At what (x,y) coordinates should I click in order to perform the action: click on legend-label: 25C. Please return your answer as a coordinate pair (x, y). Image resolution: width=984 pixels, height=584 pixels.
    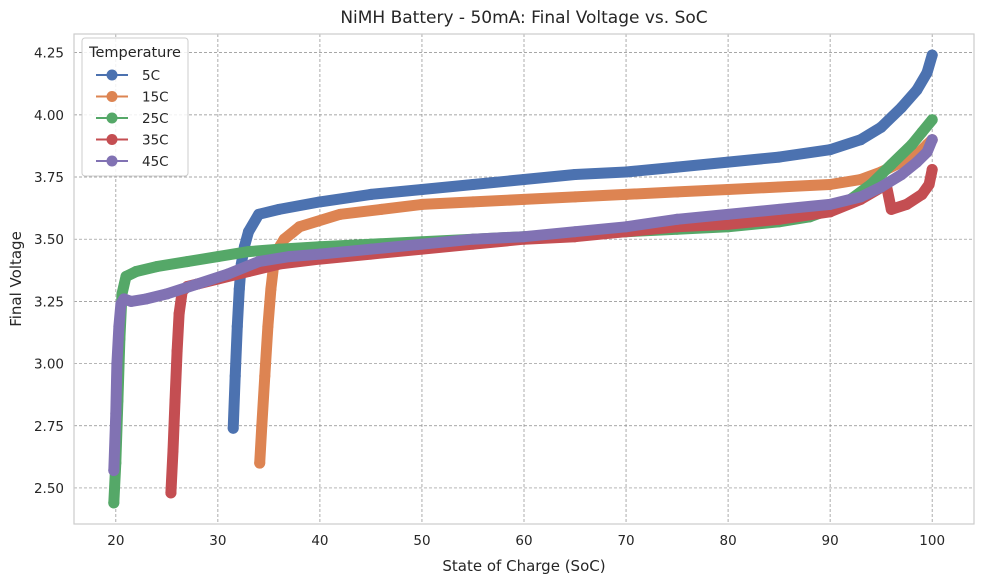
    Looking at the image, I should click on (155, 119).